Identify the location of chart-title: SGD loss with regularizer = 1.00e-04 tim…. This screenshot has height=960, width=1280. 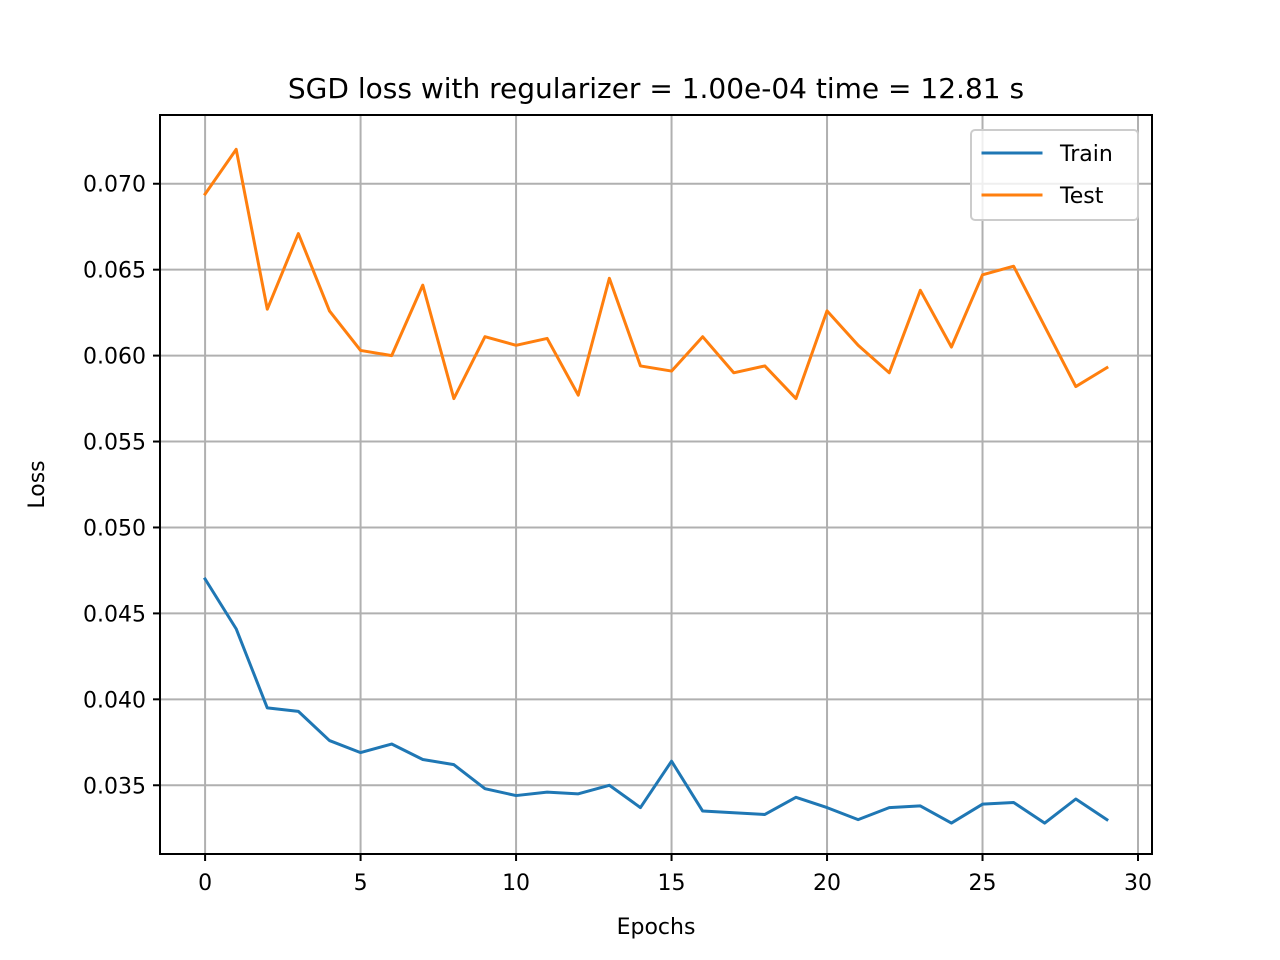
(656, 88).